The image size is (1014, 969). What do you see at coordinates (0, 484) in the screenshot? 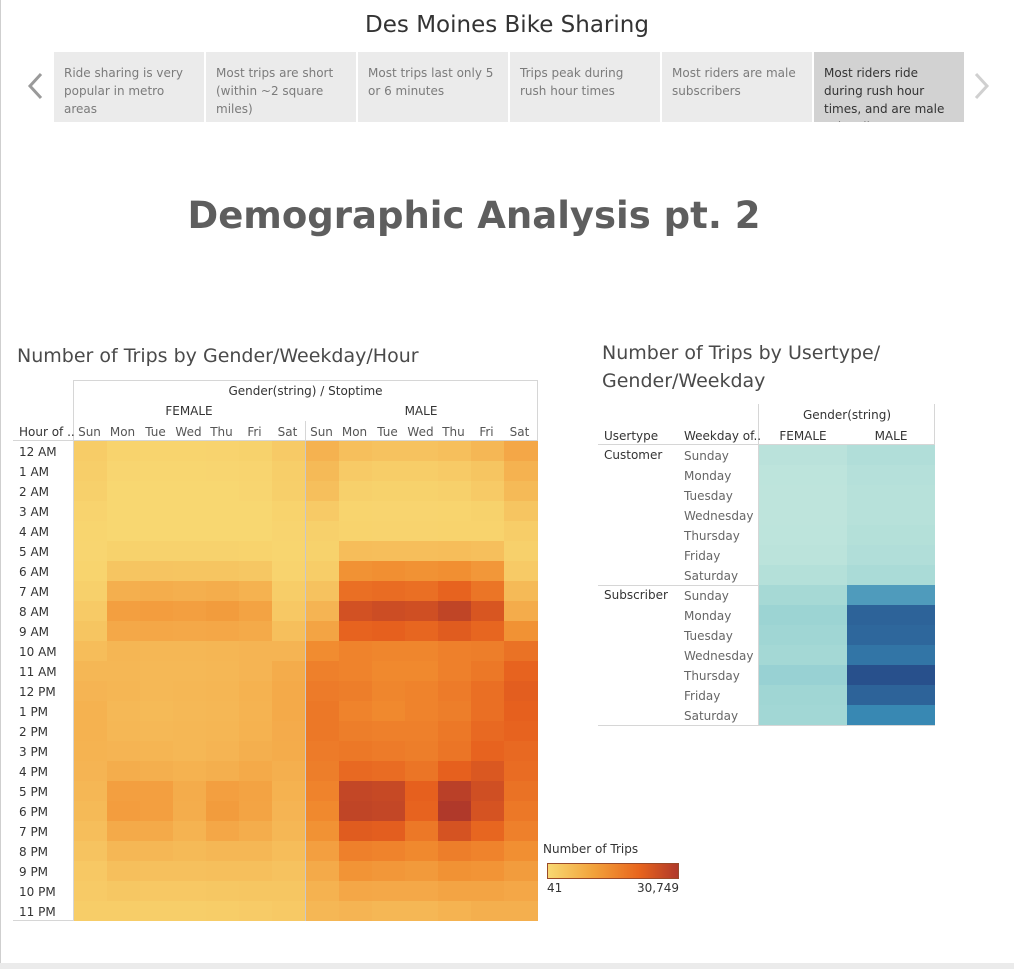
I see `left-border` at bounding box center [0, 484].